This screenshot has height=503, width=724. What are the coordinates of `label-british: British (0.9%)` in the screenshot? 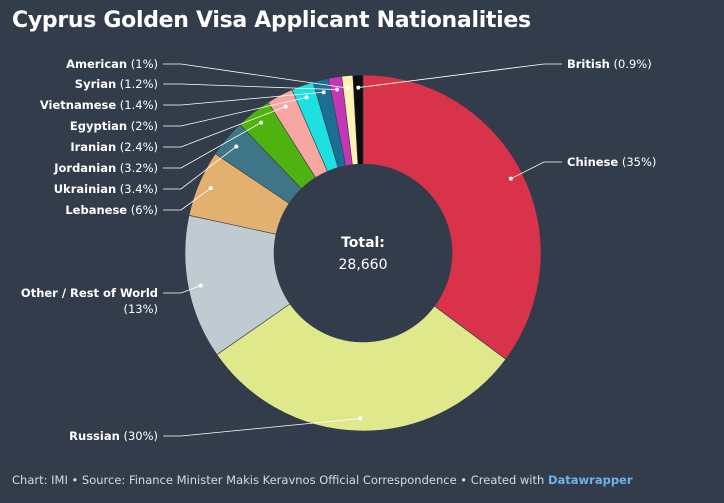 It's located at (609, 64).